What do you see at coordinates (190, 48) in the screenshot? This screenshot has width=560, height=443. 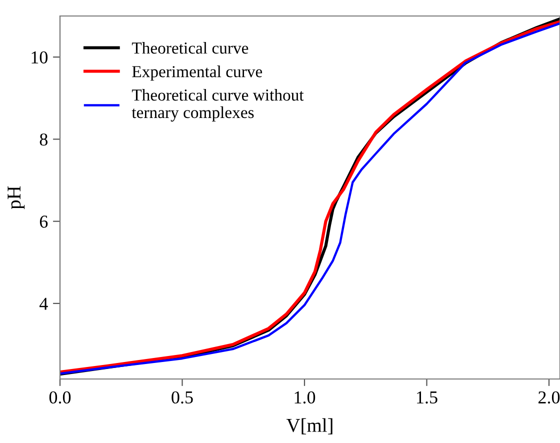 I see `legend-label: Theoretical curve` at bounding box center [190, 48].